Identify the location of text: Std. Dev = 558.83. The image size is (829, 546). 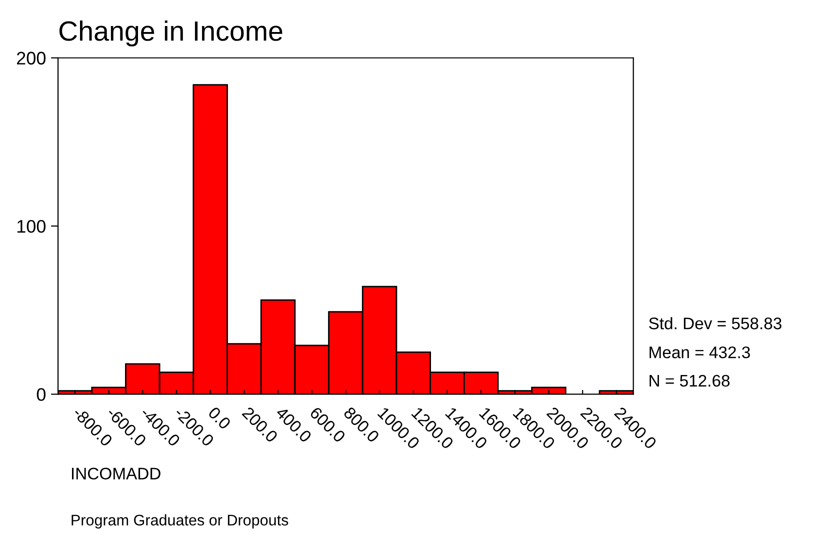
(715, 323).